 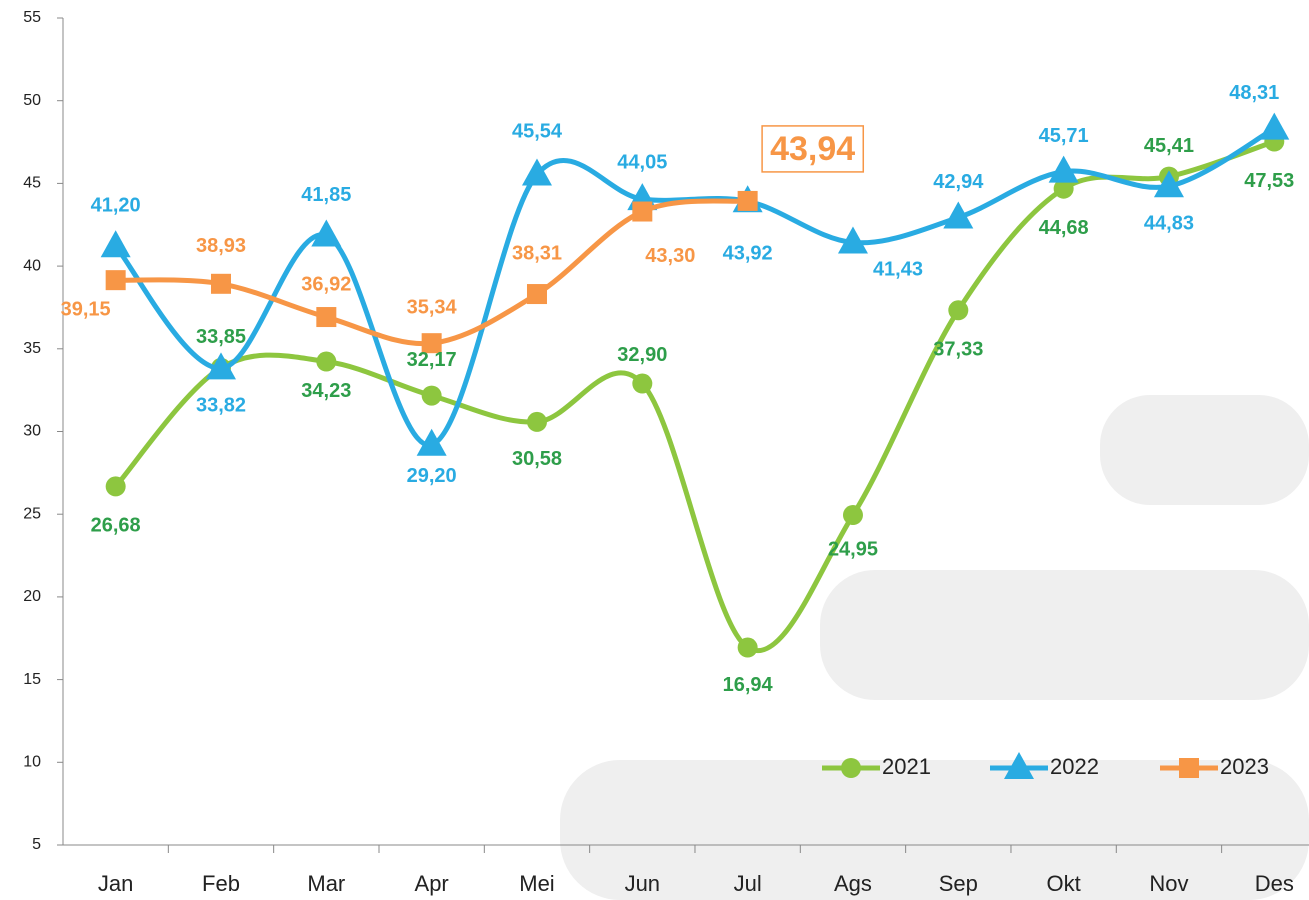 I want to click on data-label: 30,58, so click(x=537, y=459).